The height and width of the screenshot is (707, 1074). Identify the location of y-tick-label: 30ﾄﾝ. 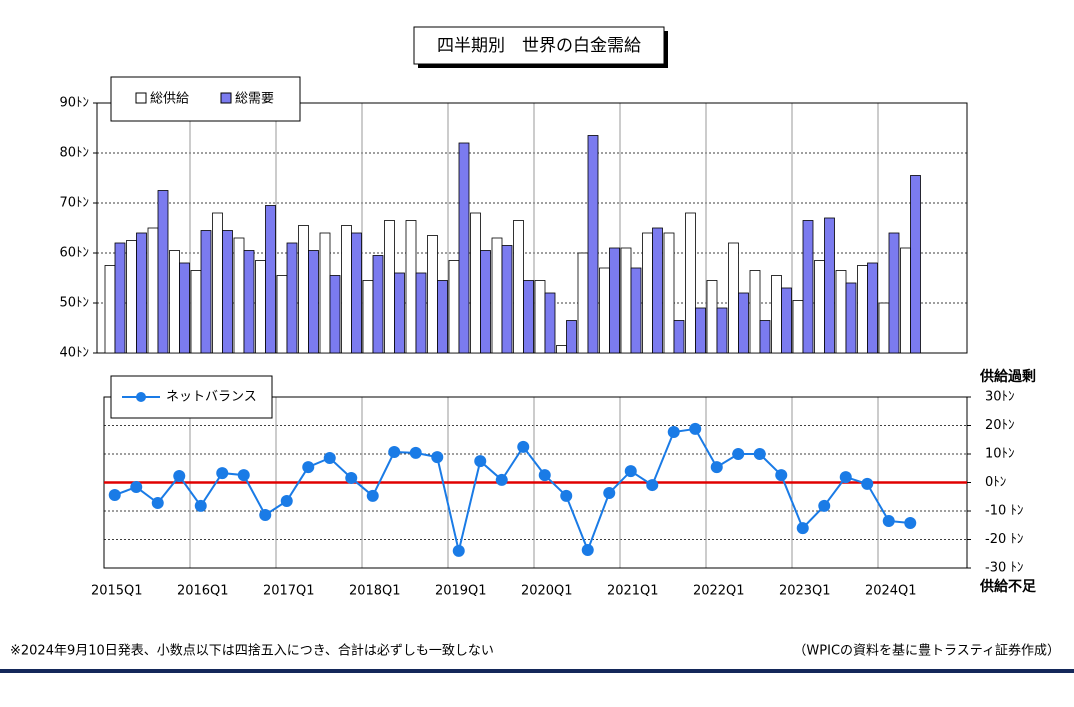
(1000, 397).